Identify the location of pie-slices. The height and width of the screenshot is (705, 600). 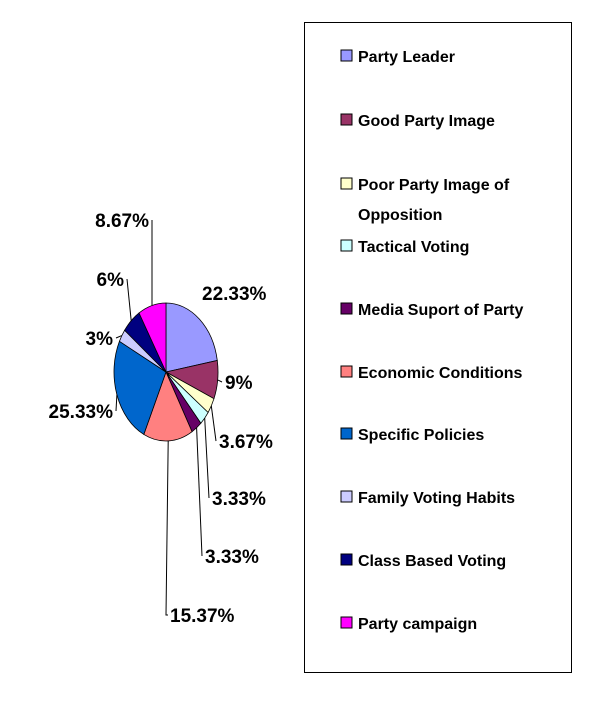
(166, 372).